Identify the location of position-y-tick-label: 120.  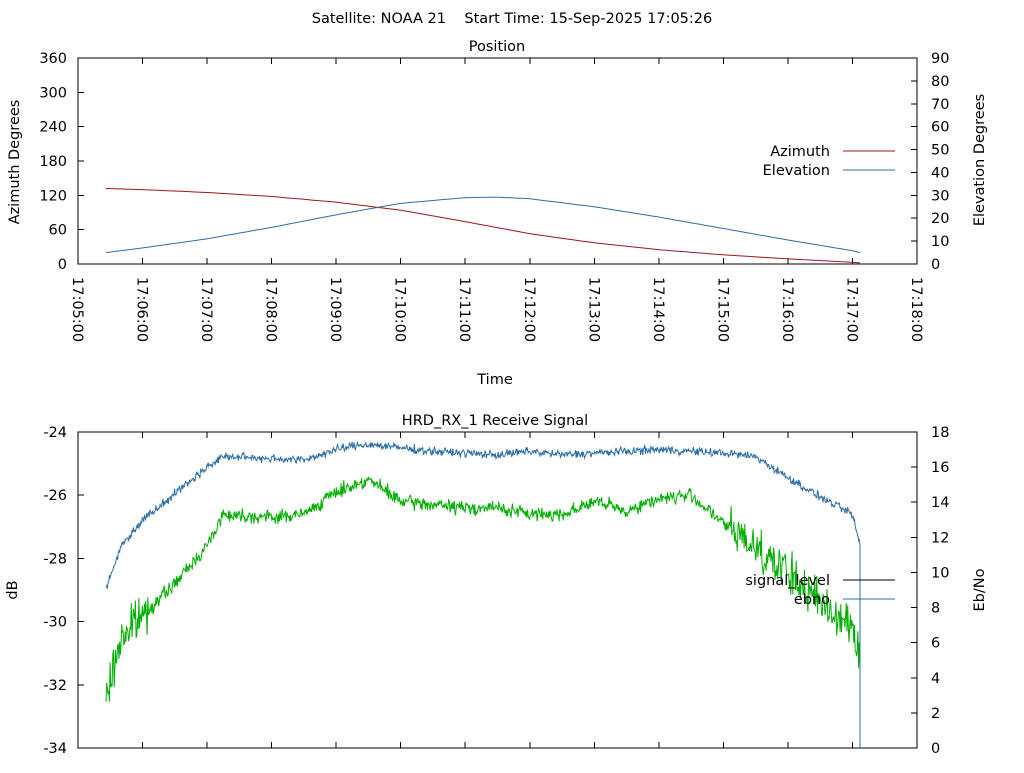
(53, 196).